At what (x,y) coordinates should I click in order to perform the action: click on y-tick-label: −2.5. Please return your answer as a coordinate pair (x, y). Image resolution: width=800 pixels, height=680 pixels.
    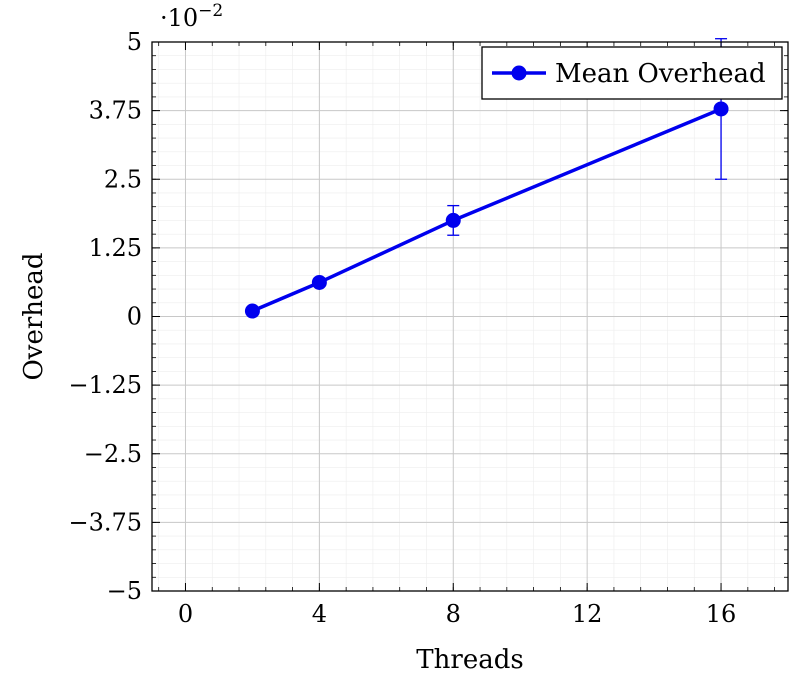
    Looking at the image, I should click on (113, 454).